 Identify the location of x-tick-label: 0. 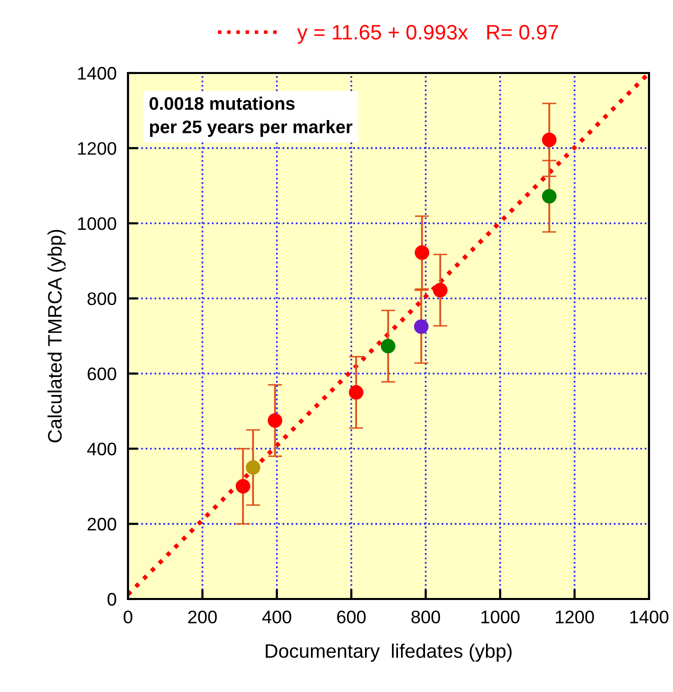
(128, 617).